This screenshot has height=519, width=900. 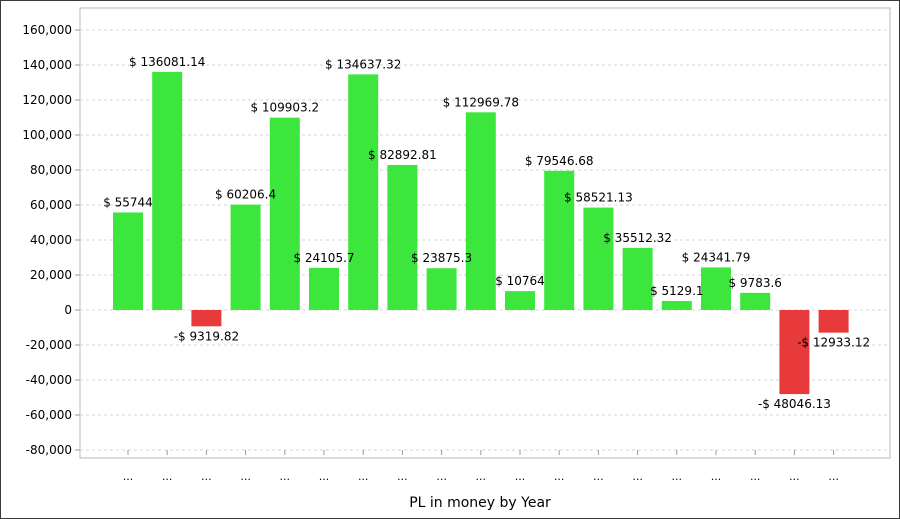 What do you see at coordinates (47, 65) in the screenshot?
I see `y-tick-label: 140,000` at bounding box center [47, 65].